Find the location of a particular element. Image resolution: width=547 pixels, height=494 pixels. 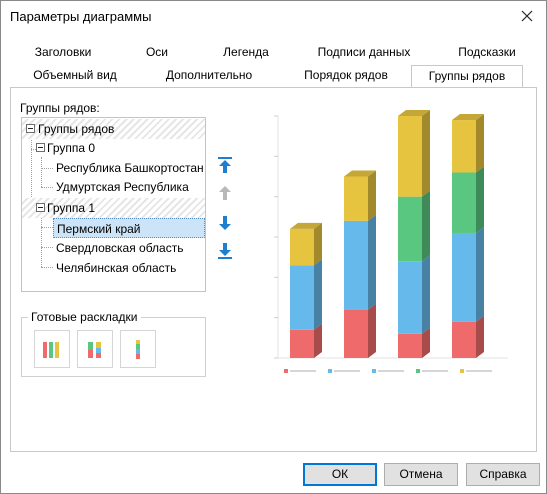

tree-root: Группы рядов is located at coordinates (113, 129).